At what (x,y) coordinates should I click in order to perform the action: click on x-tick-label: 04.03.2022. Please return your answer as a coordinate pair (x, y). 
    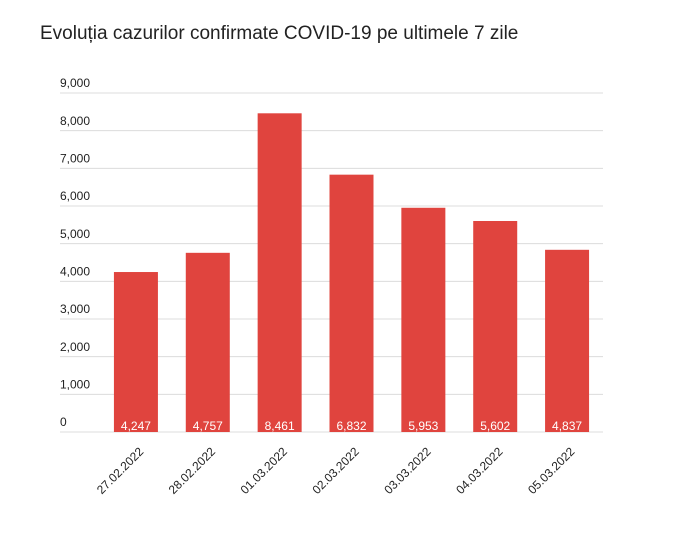
    Looking at the image, I should click on (479, 470).